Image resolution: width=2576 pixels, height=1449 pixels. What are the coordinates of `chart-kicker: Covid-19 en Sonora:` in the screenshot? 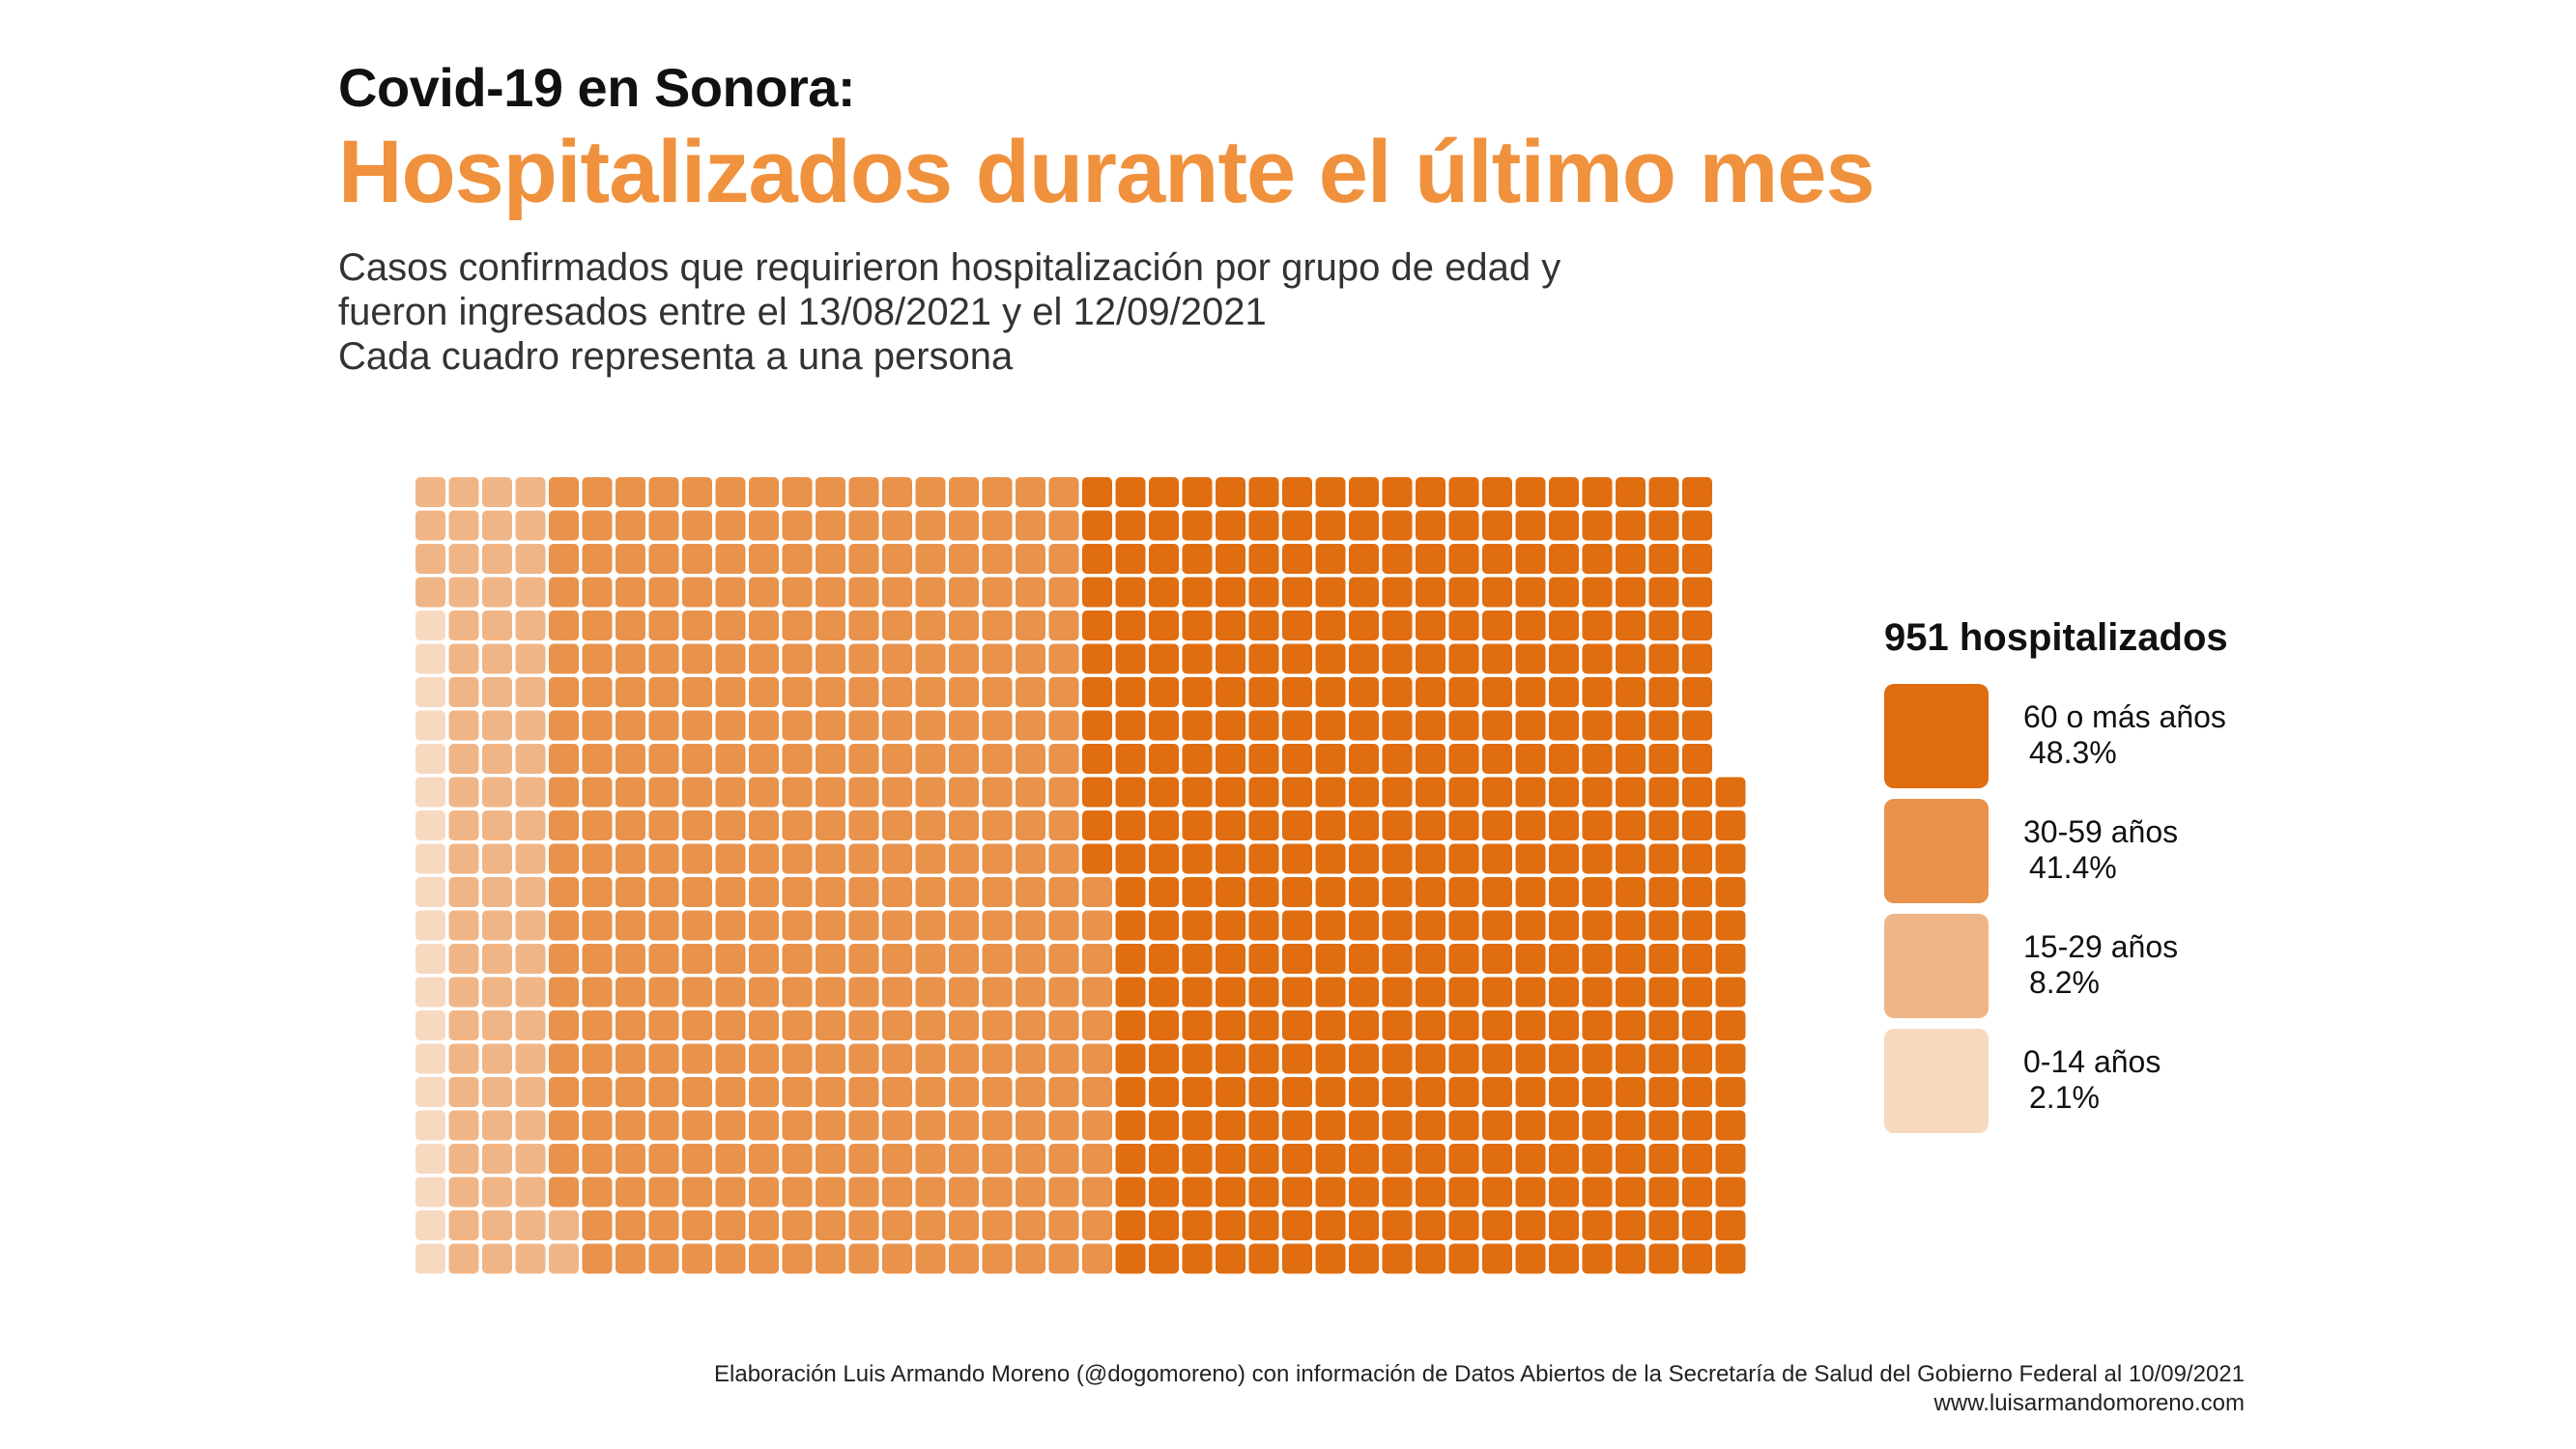 It's located at (597, 87).